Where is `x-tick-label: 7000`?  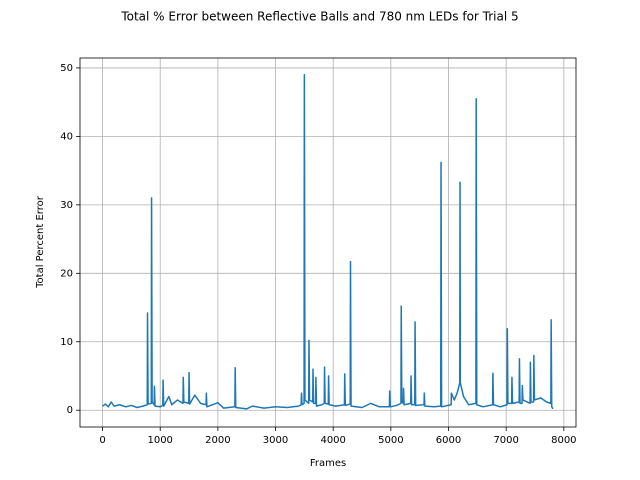 x-tick-label: 7000 is located at coordinates (505, 440).